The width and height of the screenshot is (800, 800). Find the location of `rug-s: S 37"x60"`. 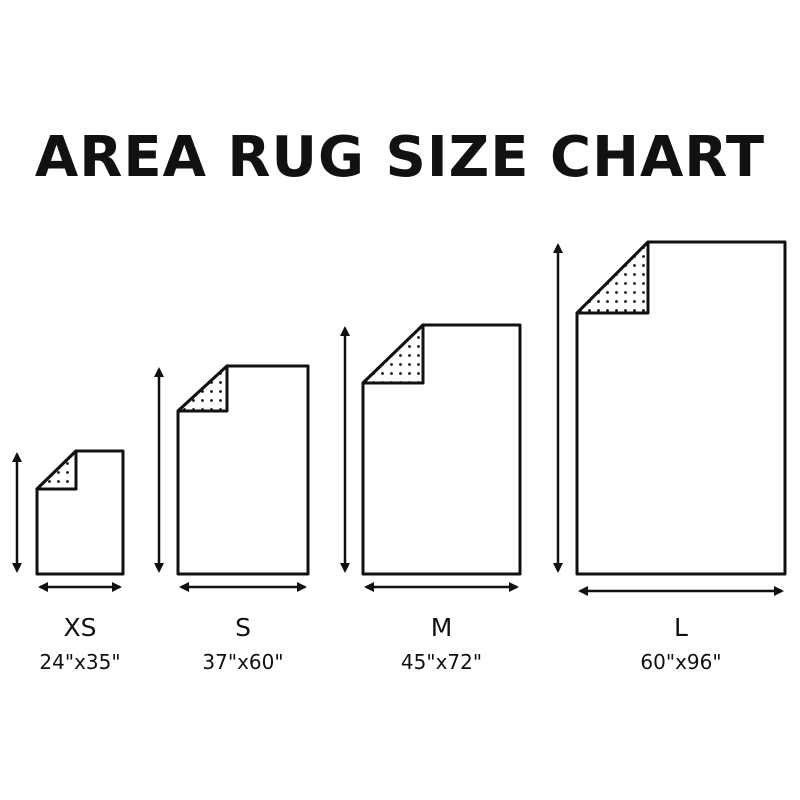

rug-s: S 37"x60" is located at coordinates (232, 519).